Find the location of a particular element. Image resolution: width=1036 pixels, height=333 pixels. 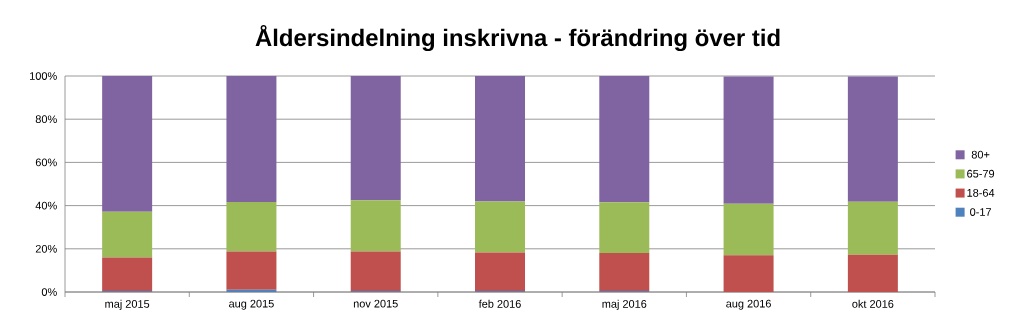

x-tick-label: aug 2016 is located at coordinates (748, 304).